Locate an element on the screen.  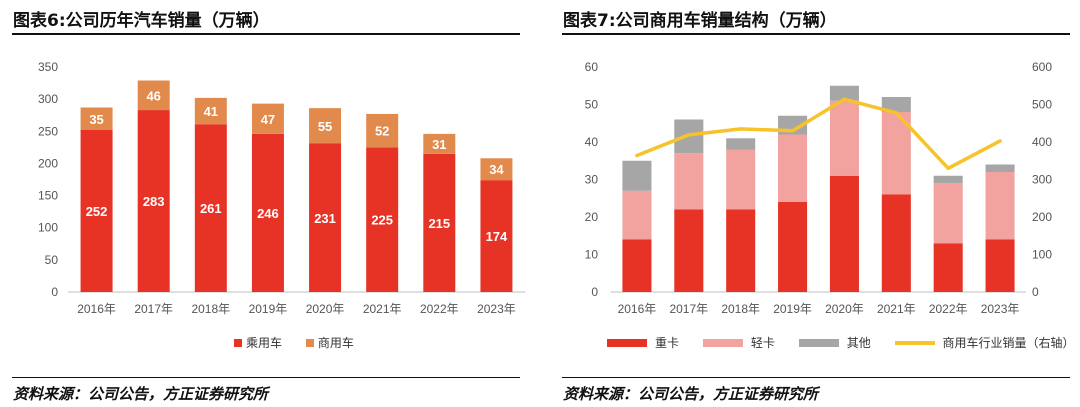
legend-label: 轻卡 is located at coordinates (762, 343).